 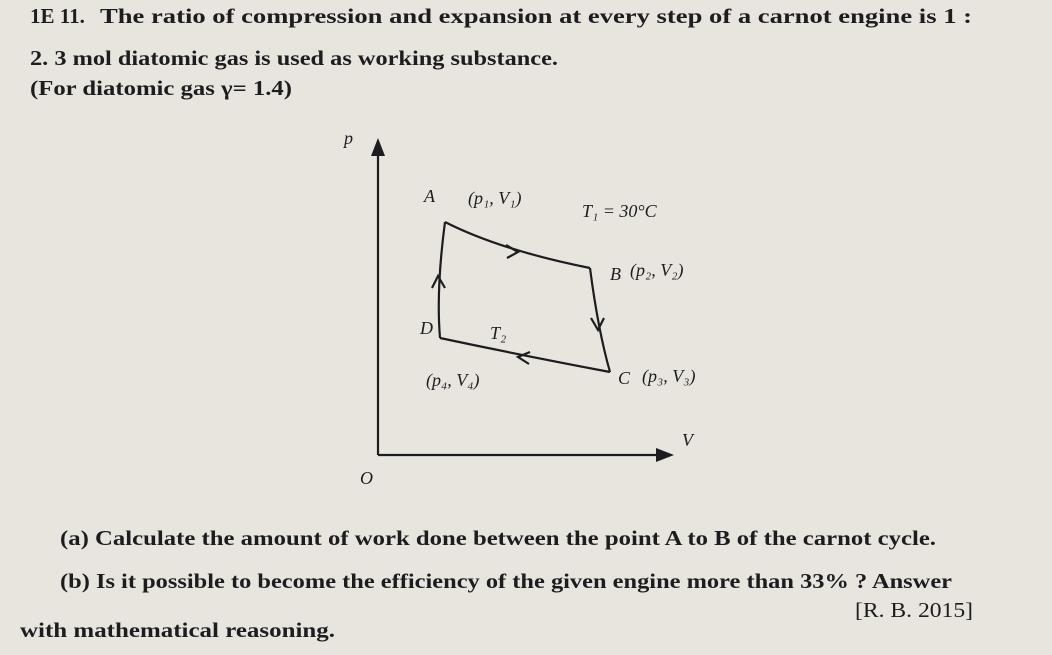 I want to click on source: [R. B. 2015], so click(x=914, y=610).